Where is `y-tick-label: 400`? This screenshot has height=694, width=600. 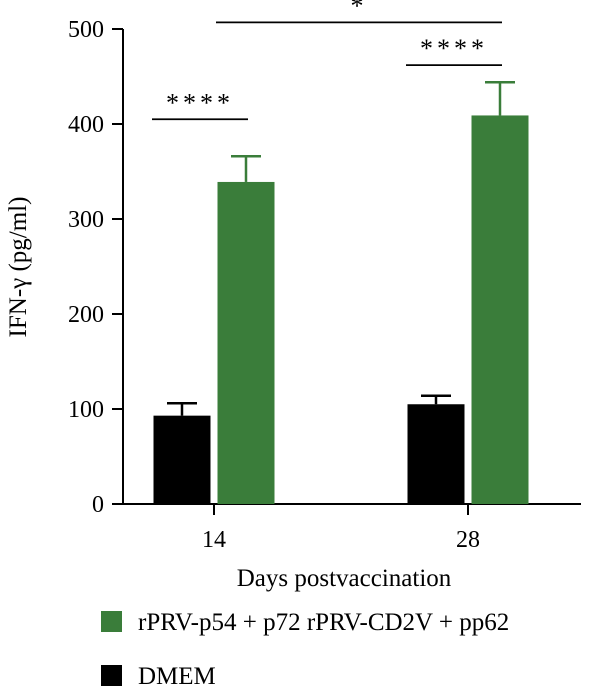
y-tick-label: 400 is located at coordinates (86, 125).